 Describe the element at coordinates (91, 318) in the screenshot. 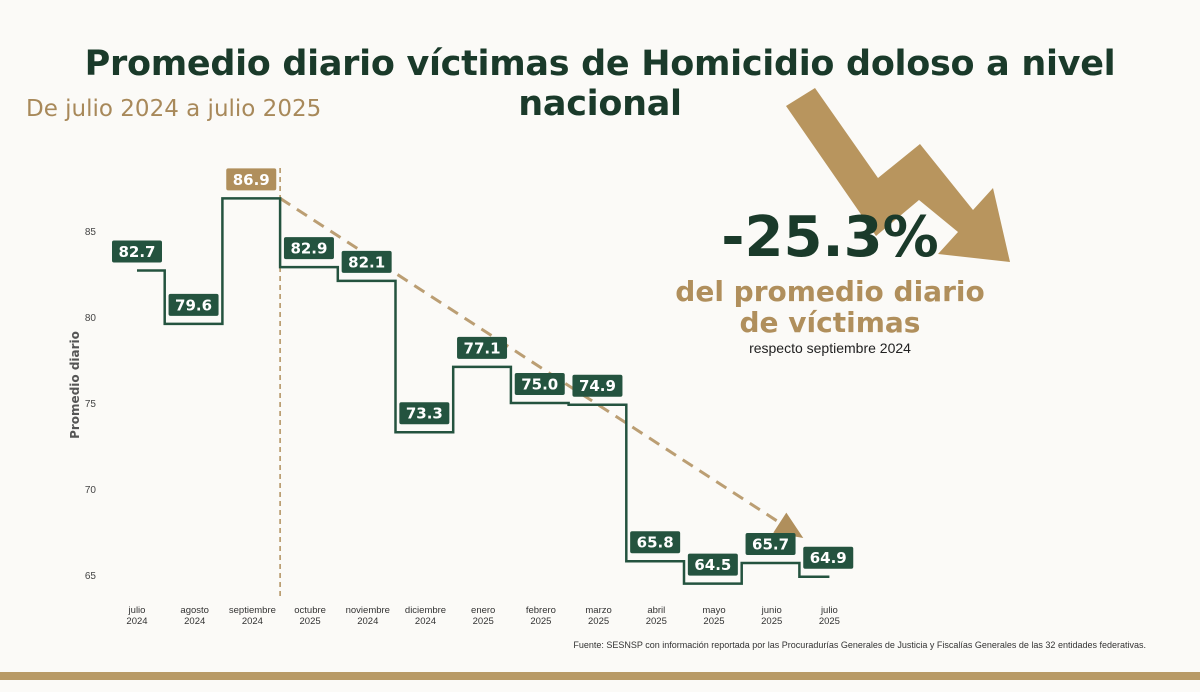

I see `y-tick-label: 80` at that location.